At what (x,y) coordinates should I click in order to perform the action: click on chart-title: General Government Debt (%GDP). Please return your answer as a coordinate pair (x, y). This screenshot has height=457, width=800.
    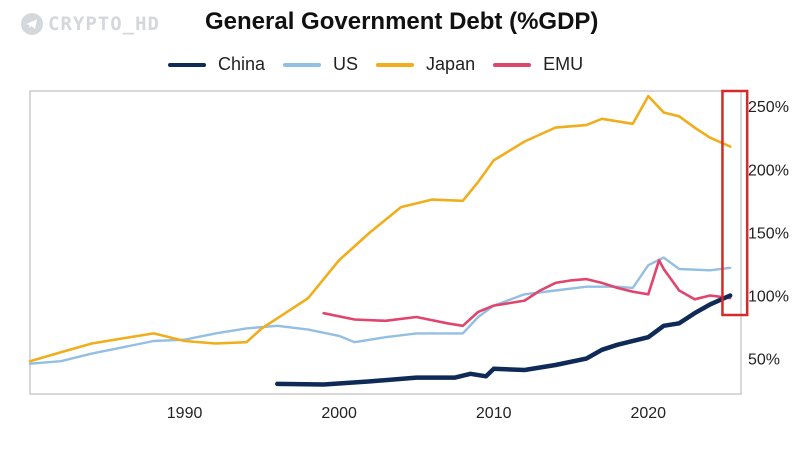
    Looking at the image, I should click on (402, 21).